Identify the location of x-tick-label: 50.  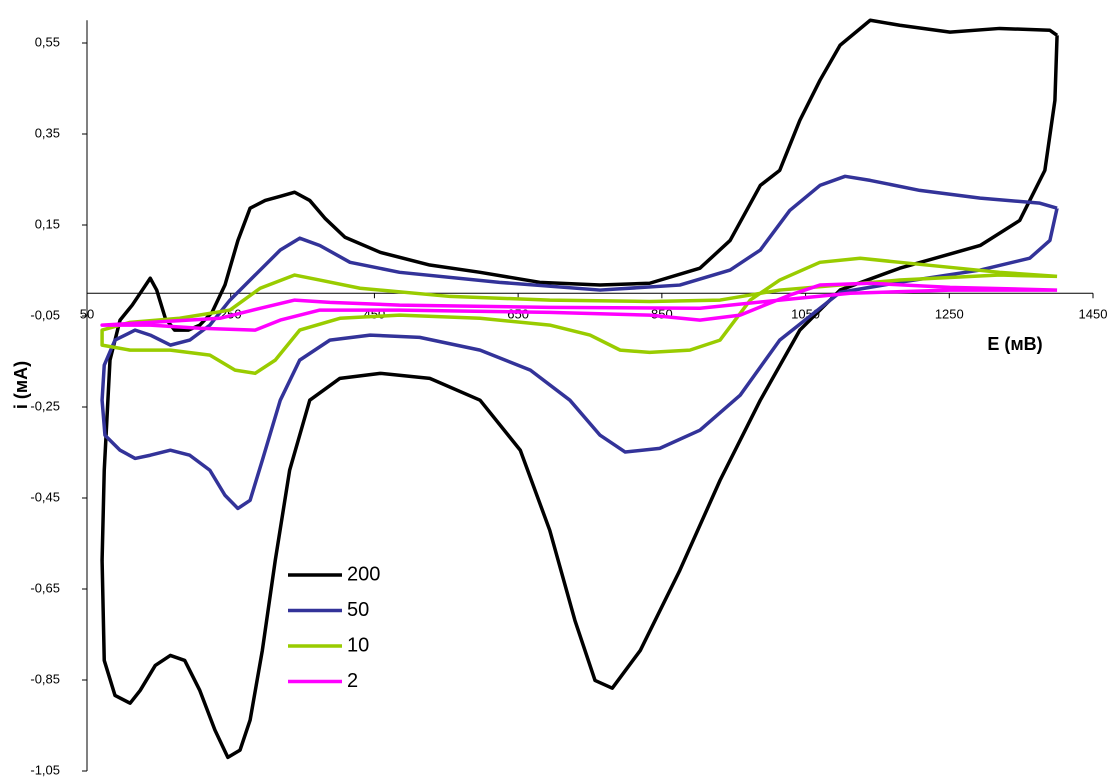
(87, 314).